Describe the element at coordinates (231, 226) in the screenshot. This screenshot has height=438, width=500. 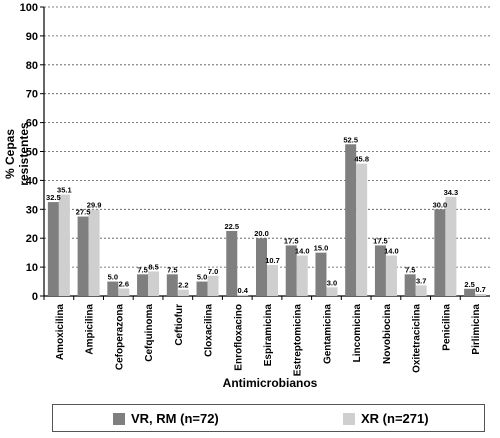
I see `data-label: 22.5` at that location.